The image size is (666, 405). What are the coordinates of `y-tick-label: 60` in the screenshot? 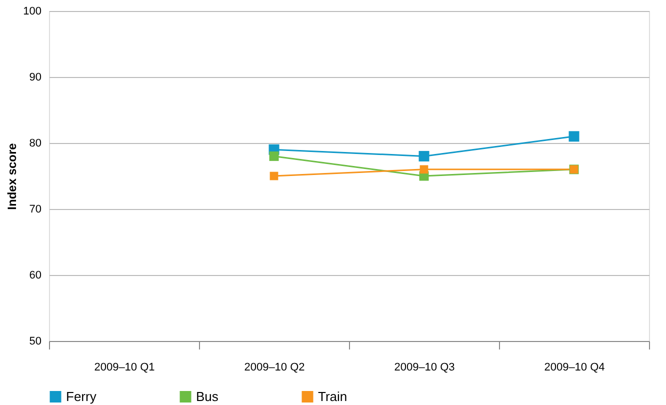 It's located at (35, 276).